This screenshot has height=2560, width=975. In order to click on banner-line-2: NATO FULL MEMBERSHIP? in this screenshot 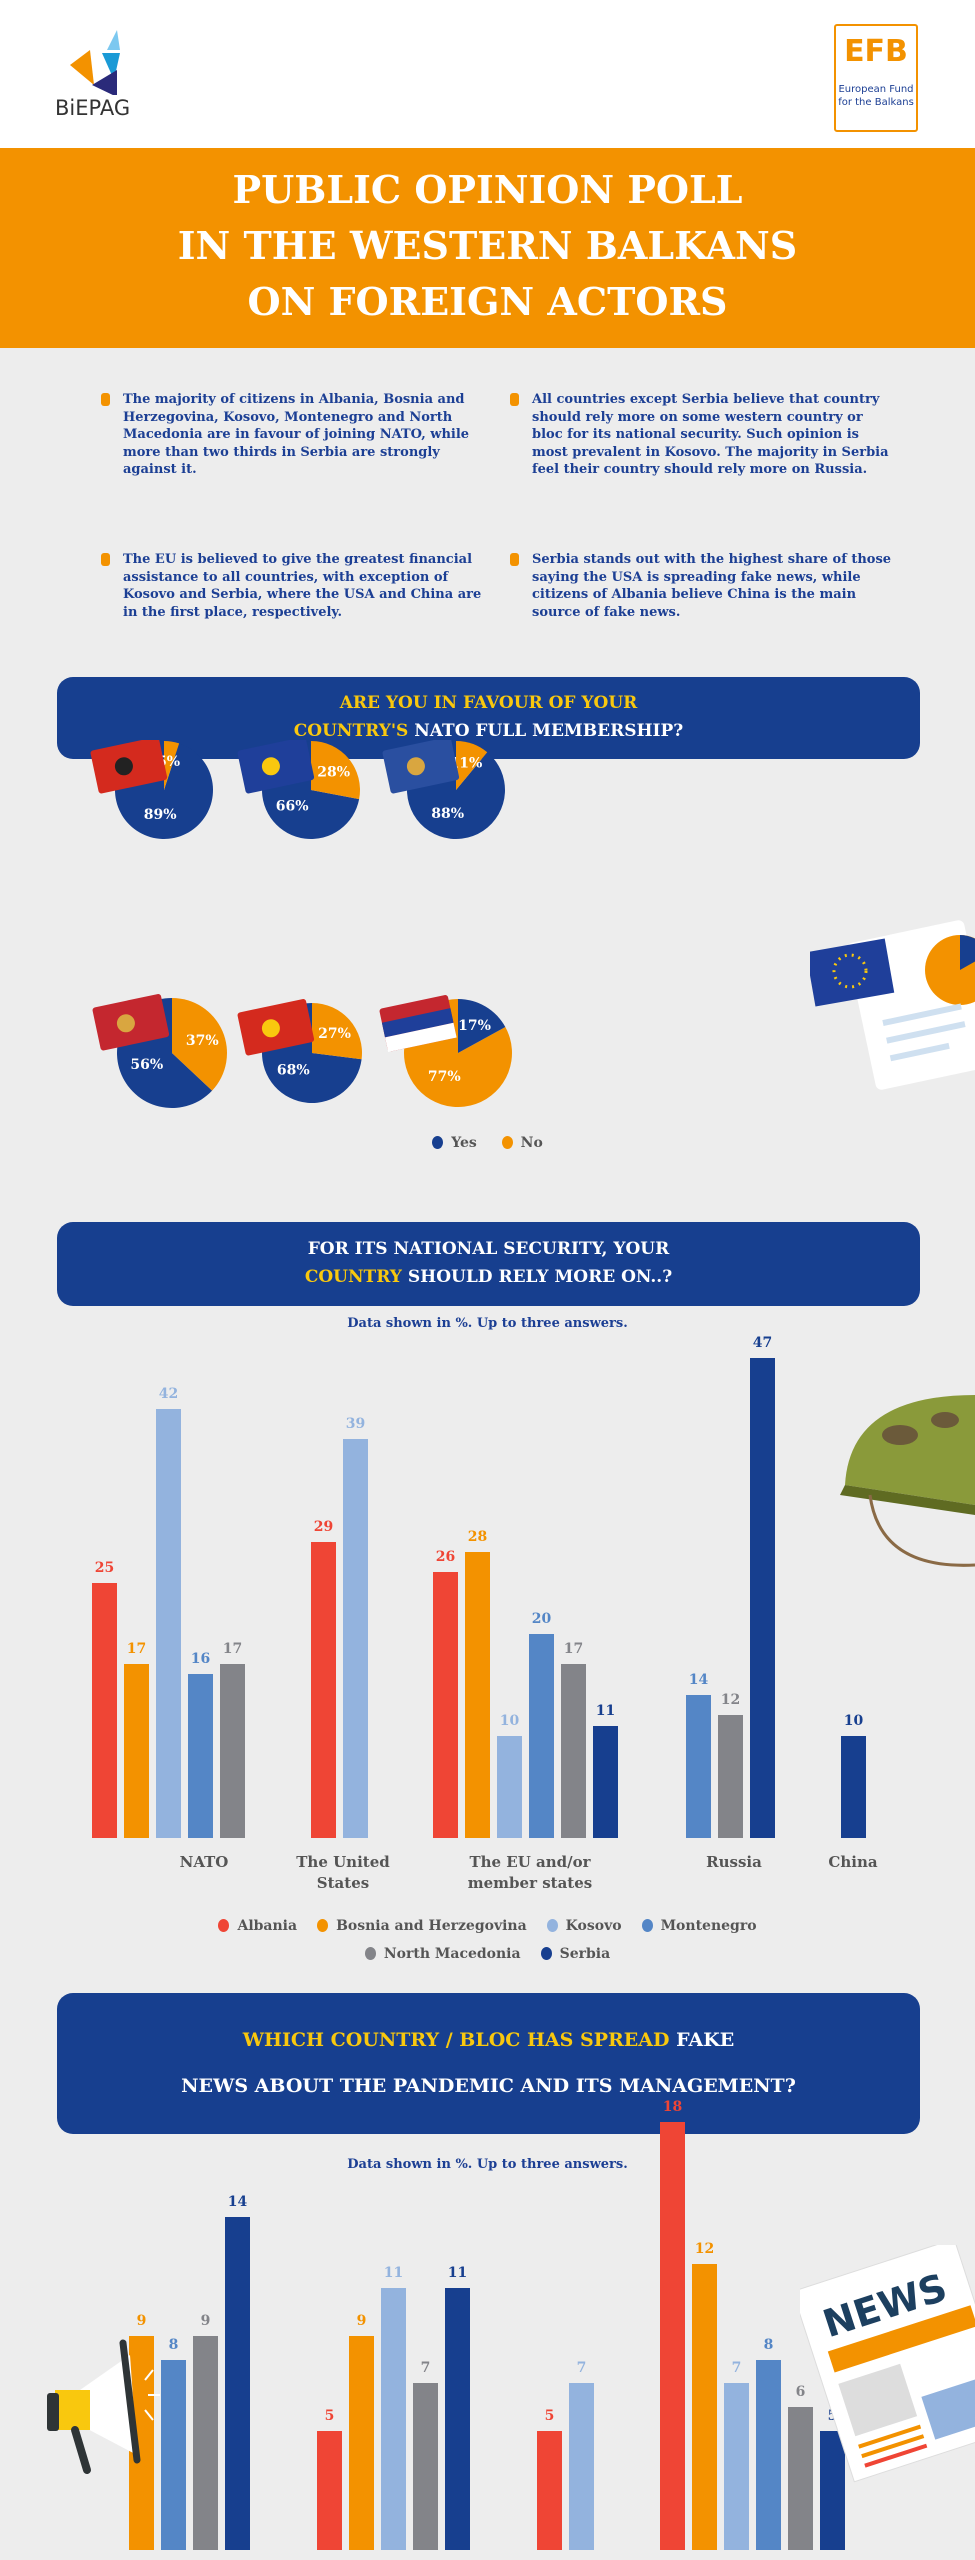, I will do `click(549, 731)`.